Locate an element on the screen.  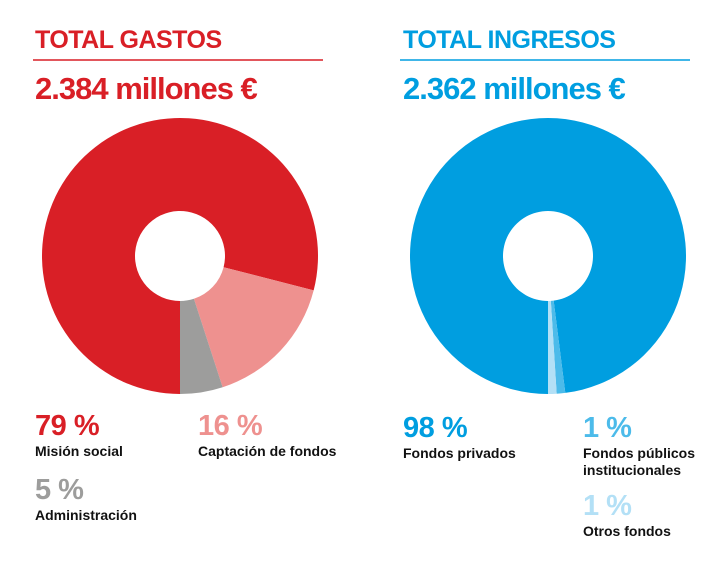
category-label: Fondos privados is located at coordinates (459, 453).